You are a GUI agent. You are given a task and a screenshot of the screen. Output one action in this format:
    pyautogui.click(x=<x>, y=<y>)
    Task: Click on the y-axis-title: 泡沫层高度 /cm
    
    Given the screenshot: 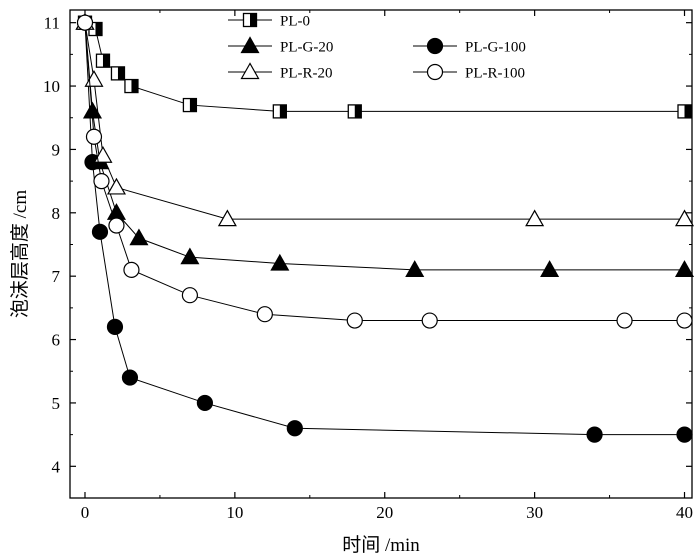 What is the action you would take?
    pyautogui.click(x=20, y=254)
    